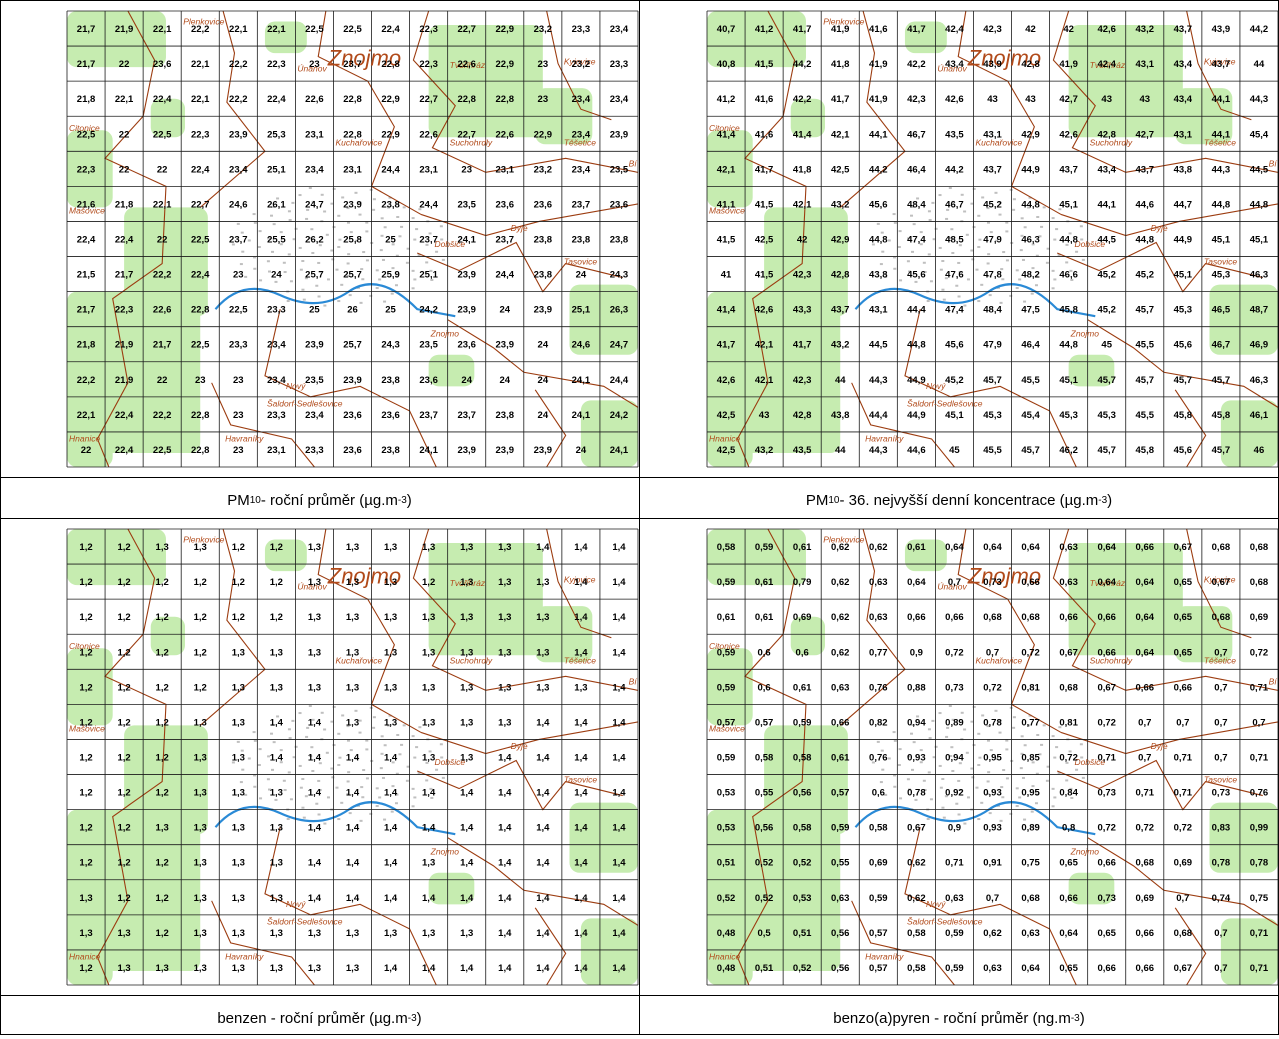  What do you see at coordinates (1082, 1018) in the screenshot?
I see `caption-end: )` at bounding box center [1082, 1018].